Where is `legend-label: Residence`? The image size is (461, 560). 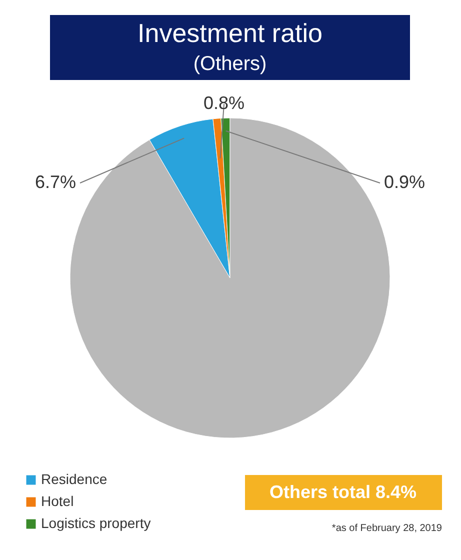
legend-label: Residence is located at coordinates (74, 479).